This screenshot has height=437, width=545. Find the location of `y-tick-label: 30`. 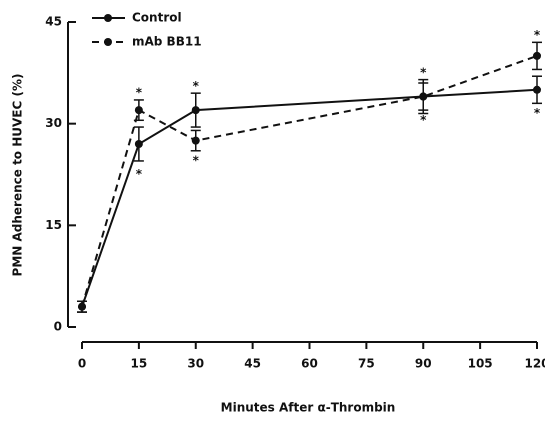

y-tick-label: 30 is located at coordinates (53, 123).